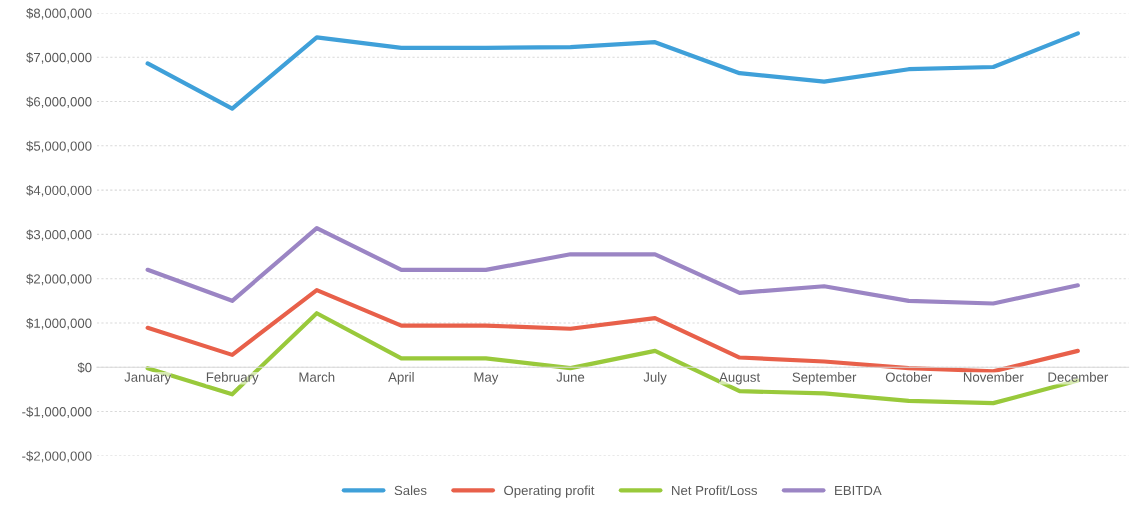 The width and height of the screenshot is (1140, 518). What do you see at coordinates (858, 490) in the screenshot?
I see `legend-label: EBITDA` at bounding box center [858, 490].